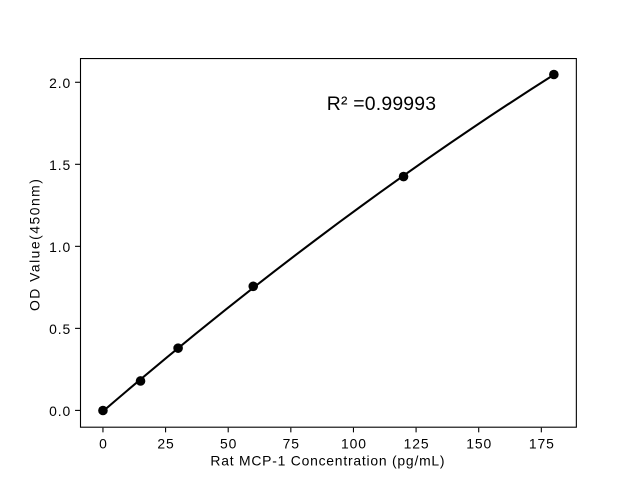 Image resolution: width=640 pixels, height=480 pixels. Describe the element at coordinates (291, 444) in the screenshot. I see `svg-text: 75` at that location.